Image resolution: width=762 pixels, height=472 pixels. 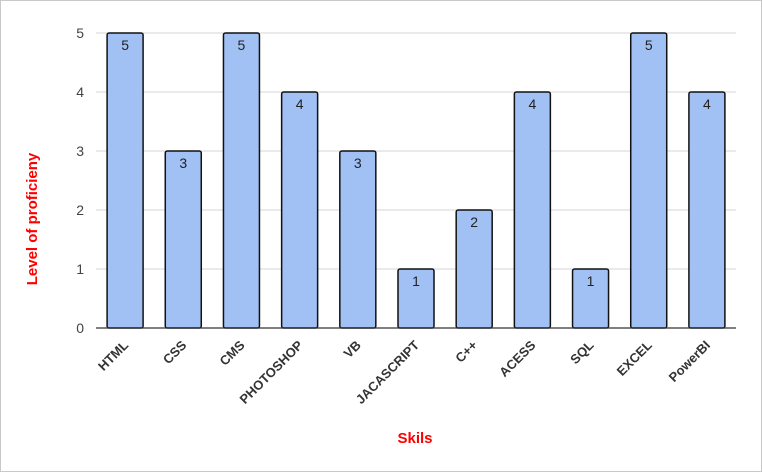 What do you see at coordinates (175, 352) in the screenshot?
I see `x-tick-label: CSS` at bounding box center [175, 352].